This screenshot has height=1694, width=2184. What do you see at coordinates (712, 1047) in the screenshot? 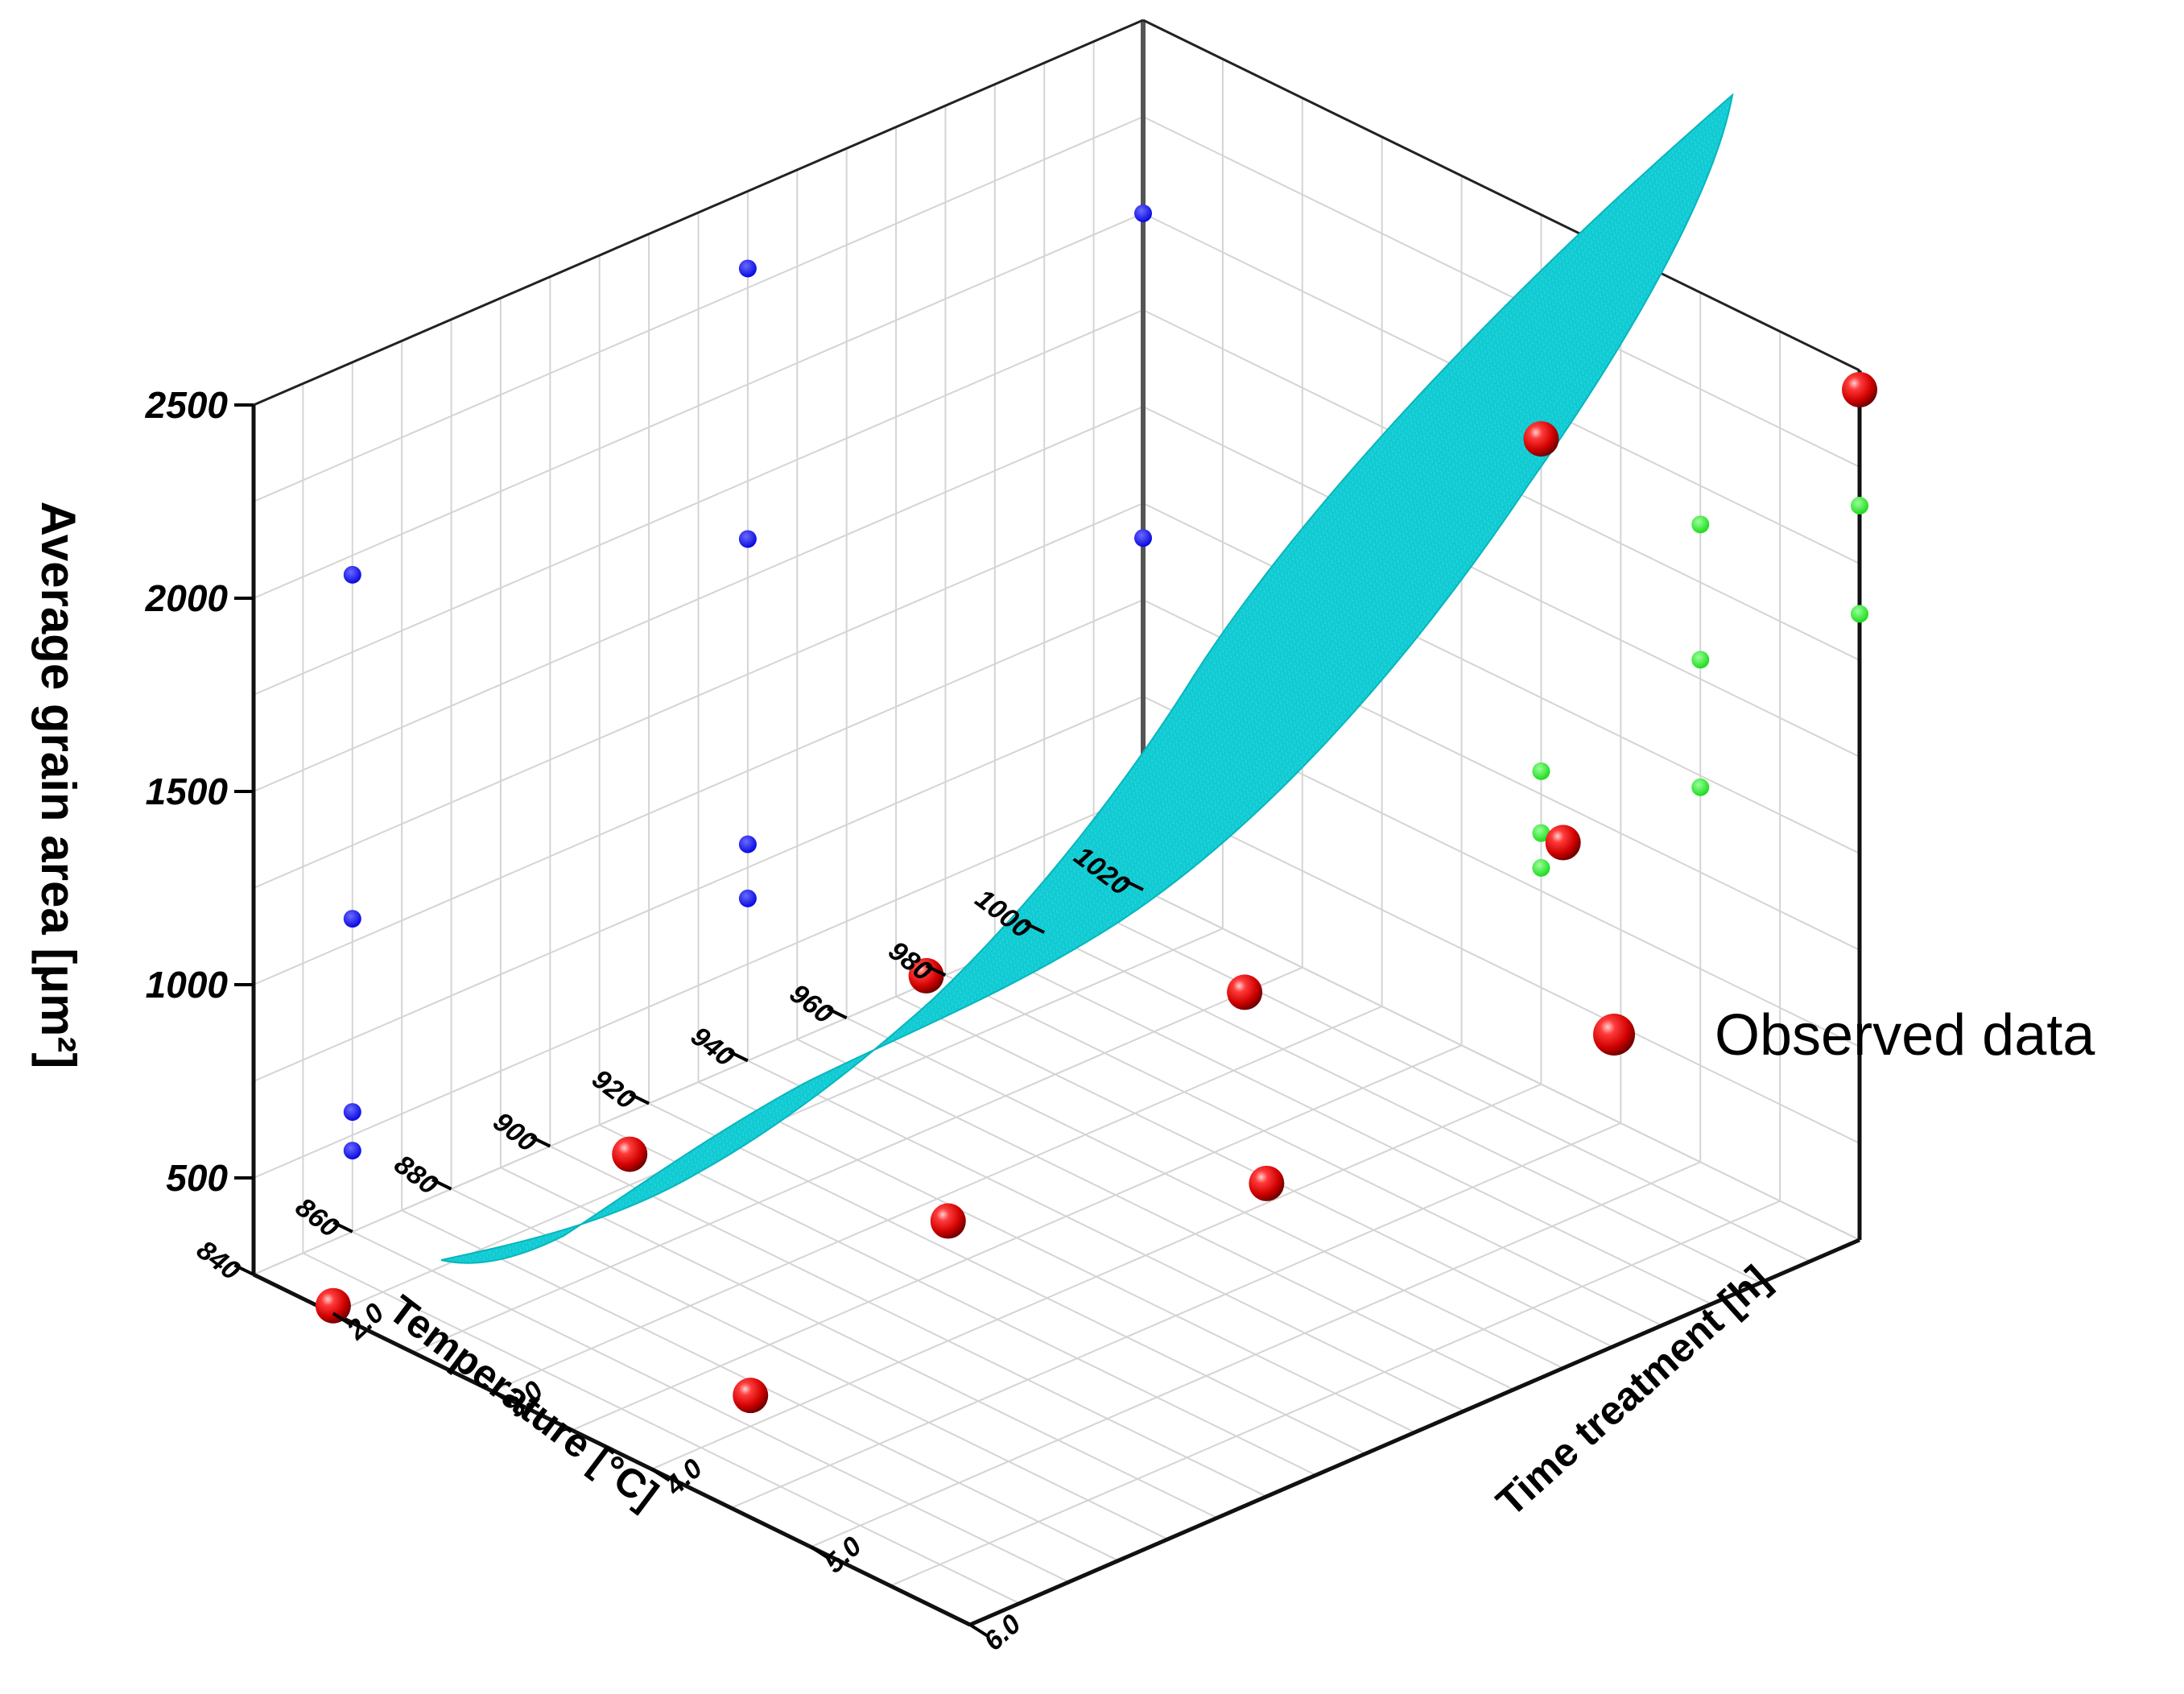
I see `x-tick-label: 940` at bounding box center [712, 1047].